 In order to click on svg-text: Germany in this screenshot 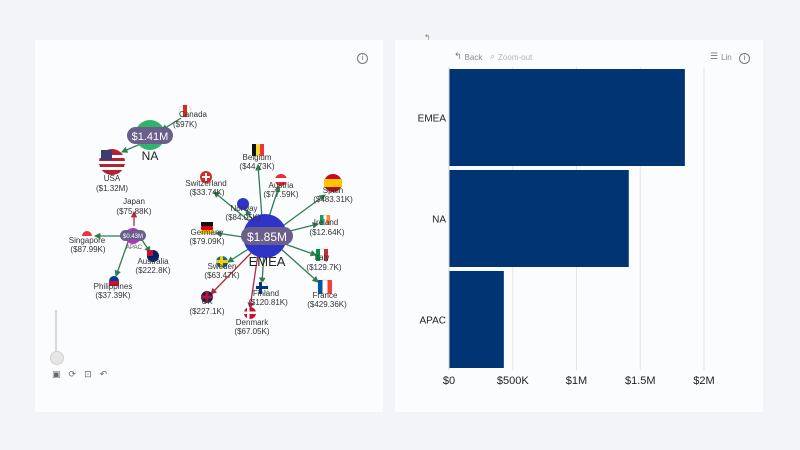, I will do `click(207, 232)`.